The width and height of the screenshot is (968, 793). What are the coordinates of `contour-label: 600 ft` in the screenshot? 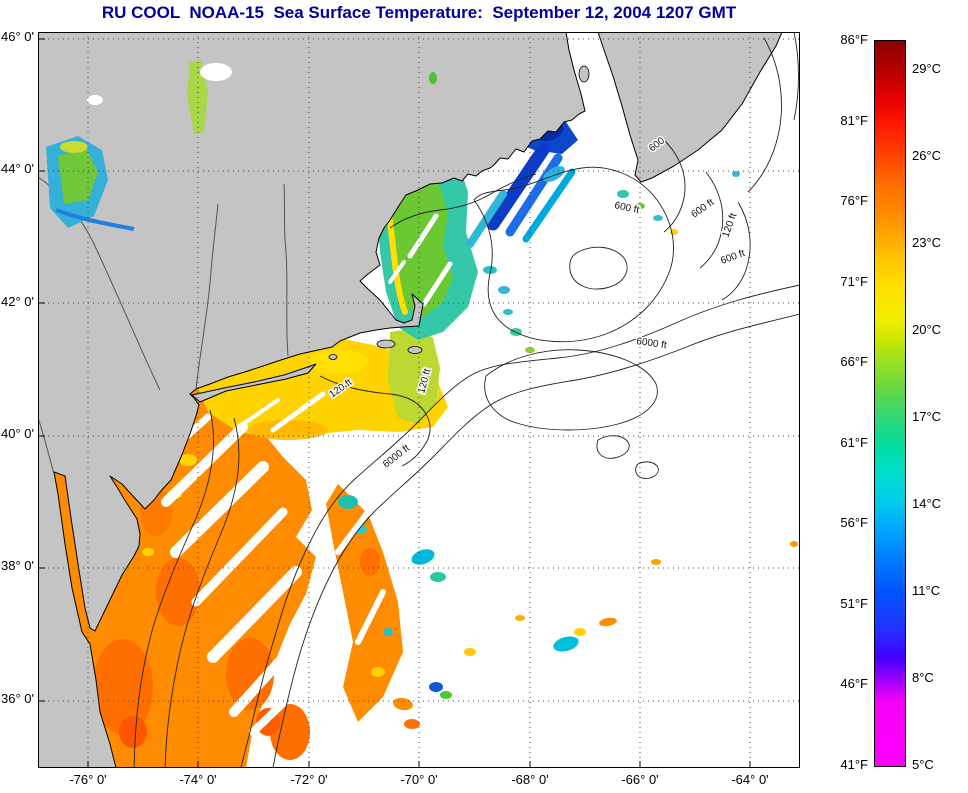 It's located at (626, 208).